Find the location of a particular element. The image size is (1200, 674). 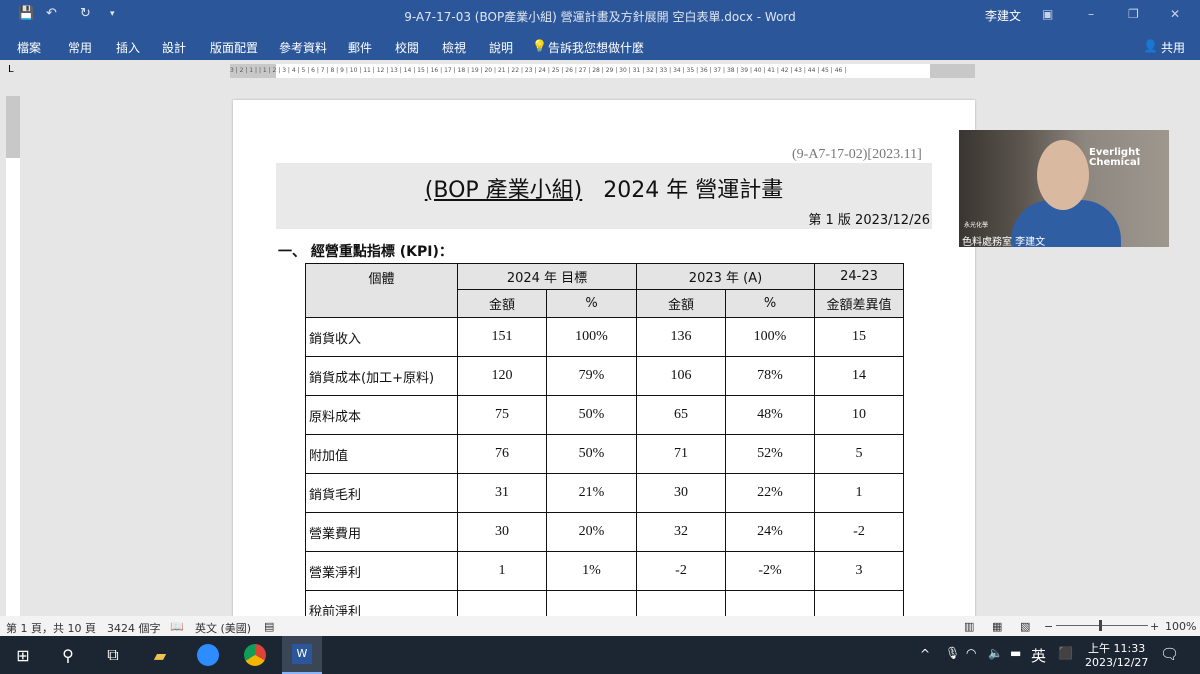

customize-qa-icon: ▾ is located at coordinates (112, 14).